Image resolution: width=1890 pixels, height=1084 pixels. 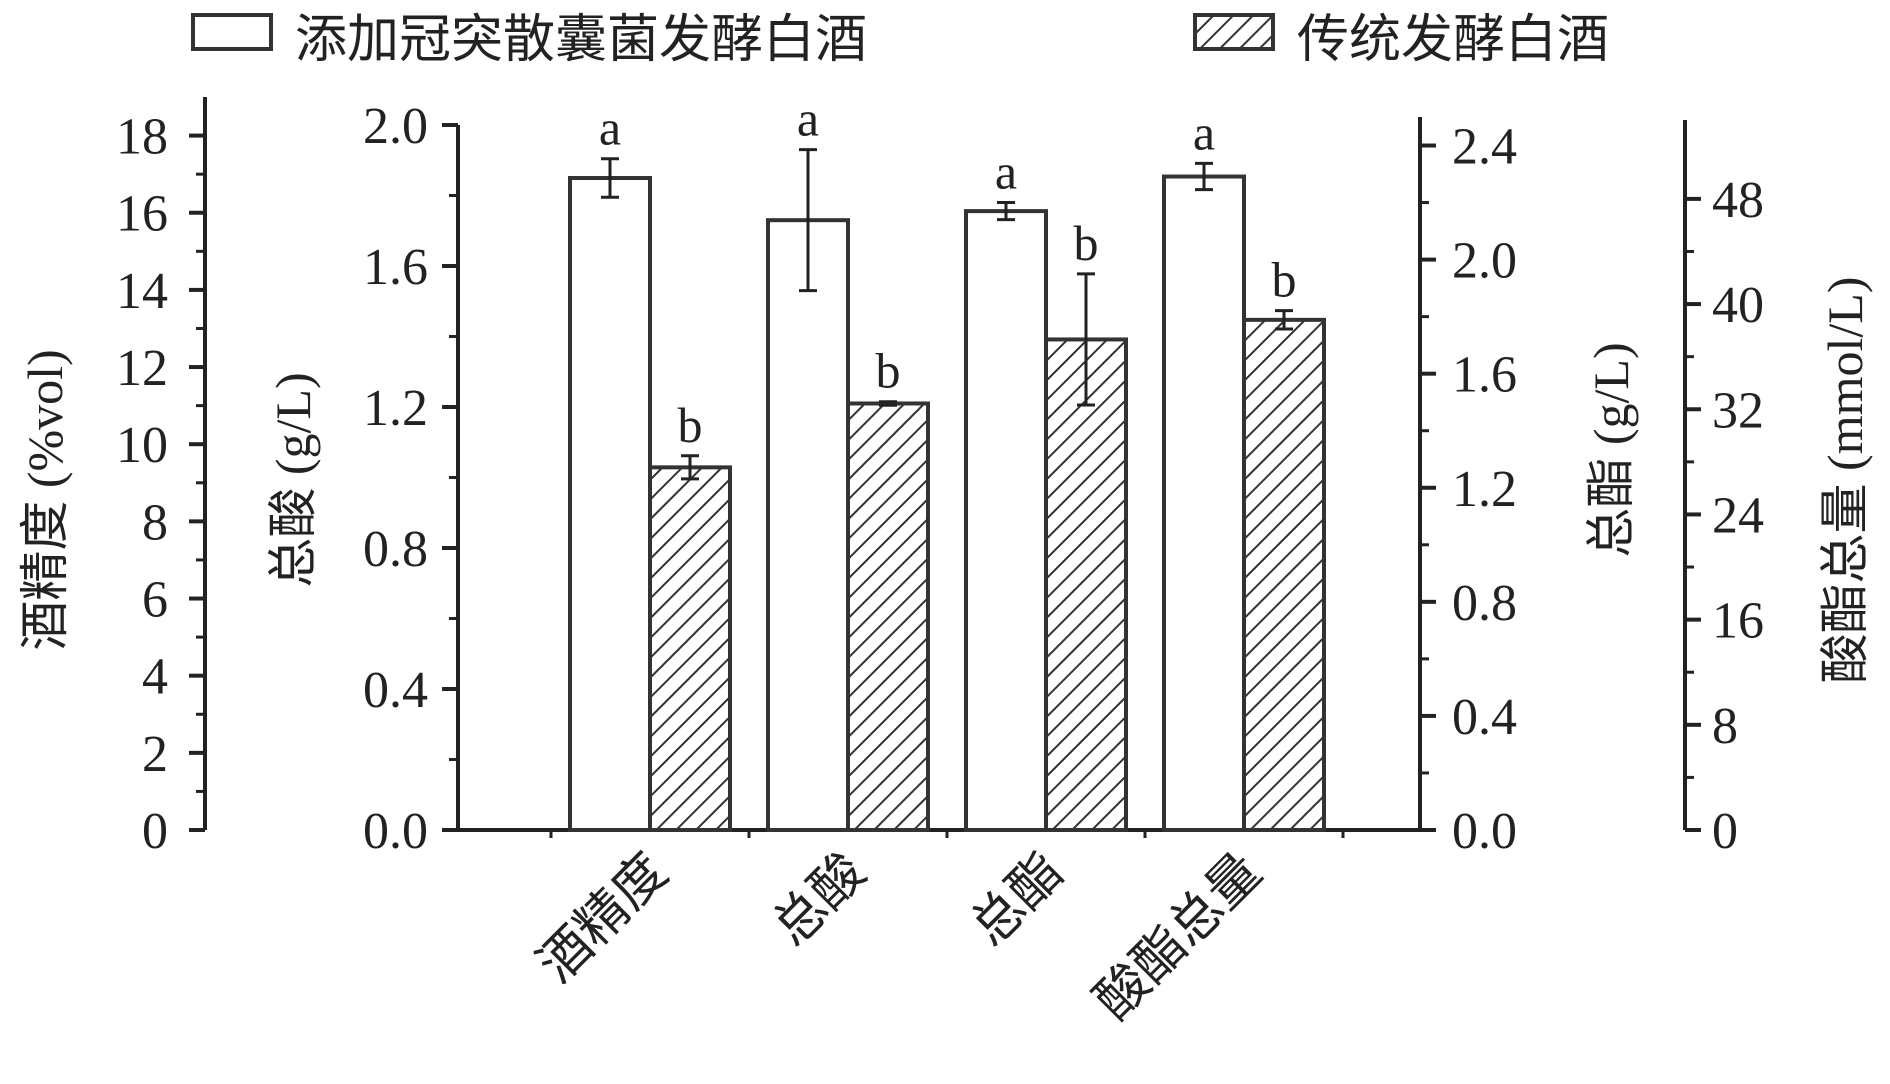 I want to click on ester-tick-label: 1.2, so click(x=1484, y=489).